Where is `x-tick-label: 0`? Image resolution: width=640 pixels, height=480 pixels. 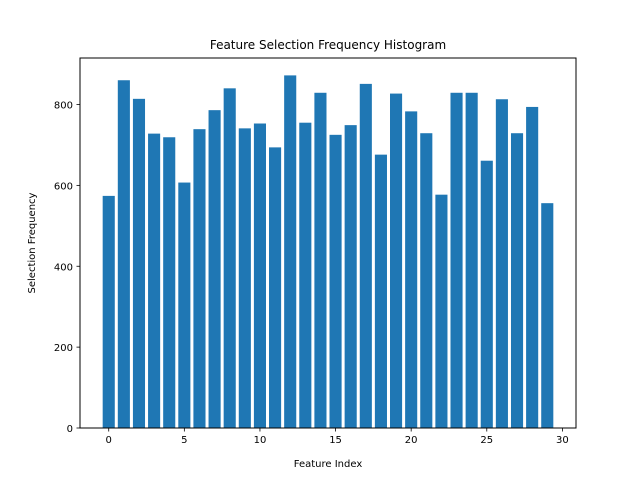 x-tick-label: 0 is located at coordinates (109, 440).